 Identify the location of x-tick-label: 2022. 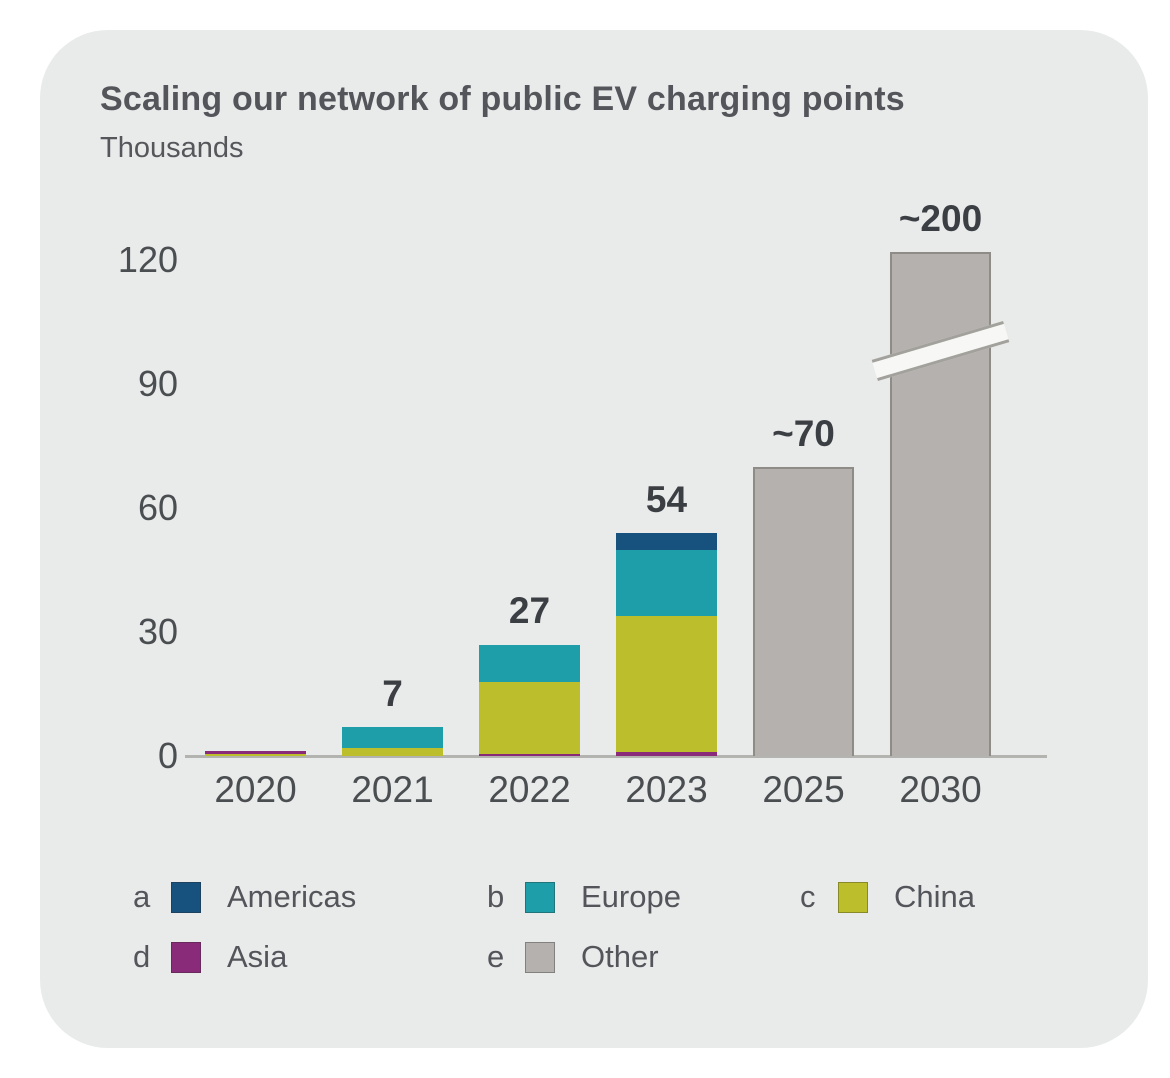
(529, 789).